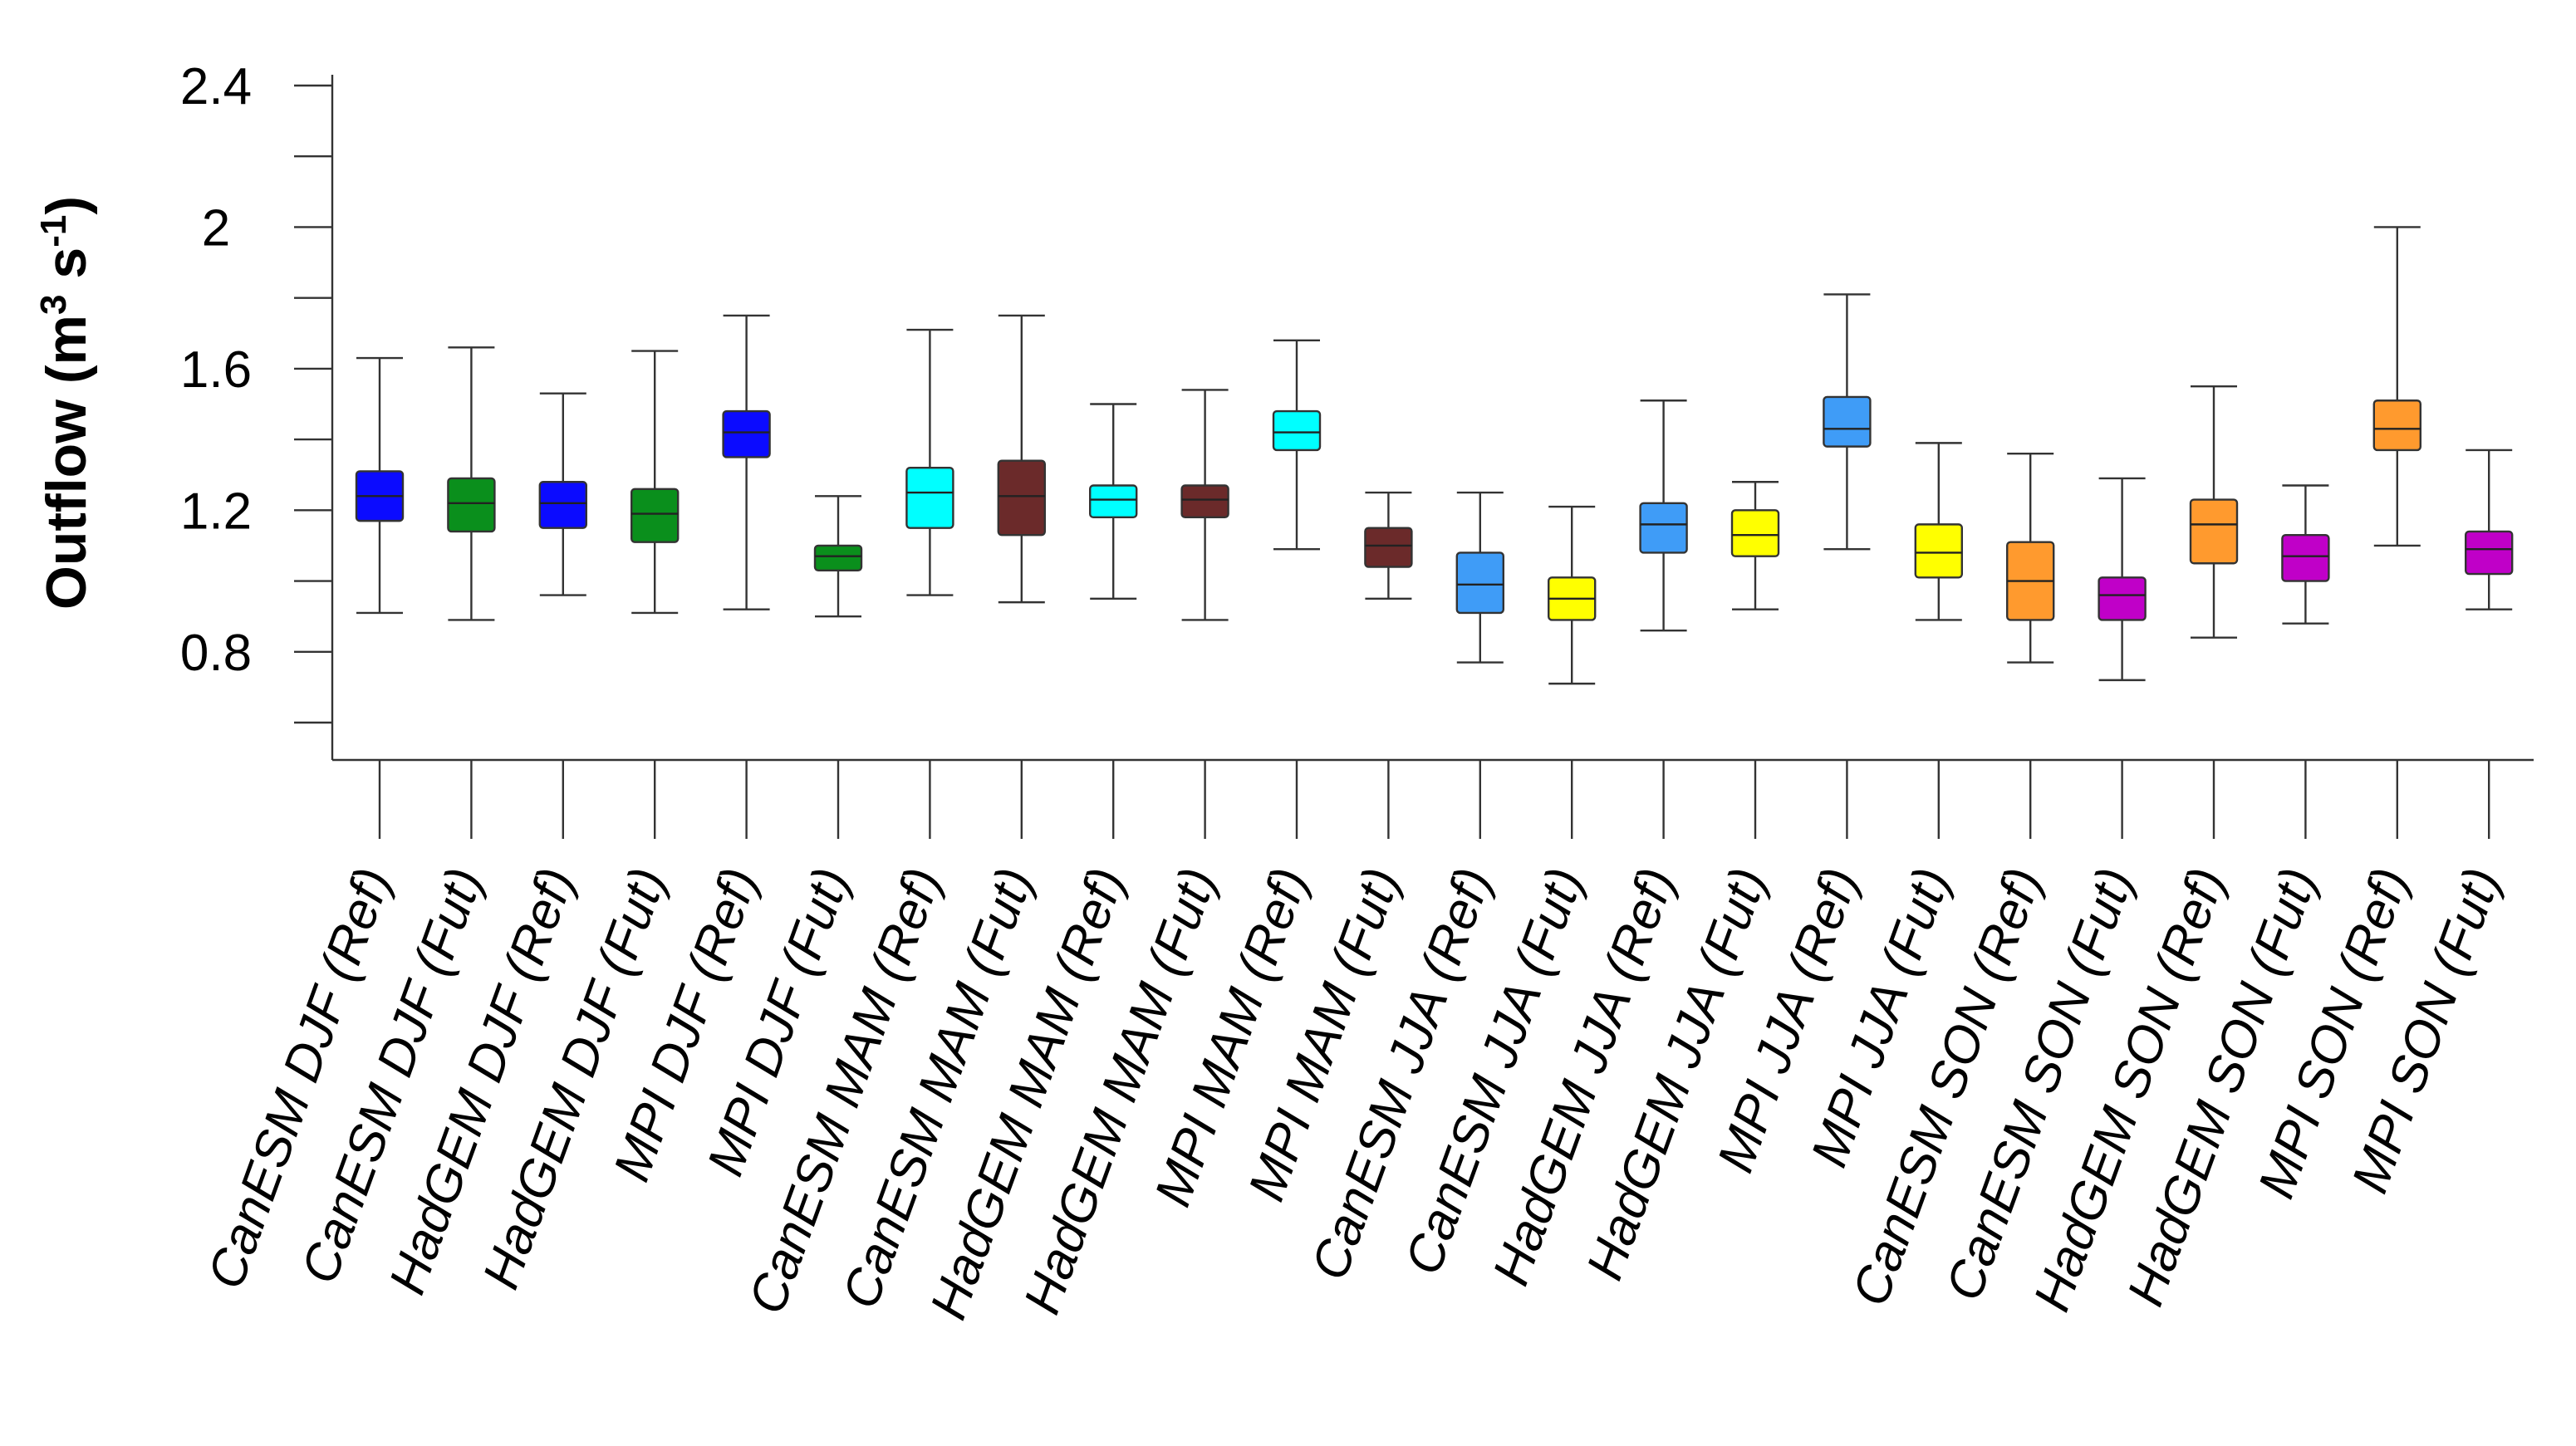  What do you see at coordinates (216, 370) in the screenshot?
I see `y-tick-label: 1.6` at bounding box center [216, 370].